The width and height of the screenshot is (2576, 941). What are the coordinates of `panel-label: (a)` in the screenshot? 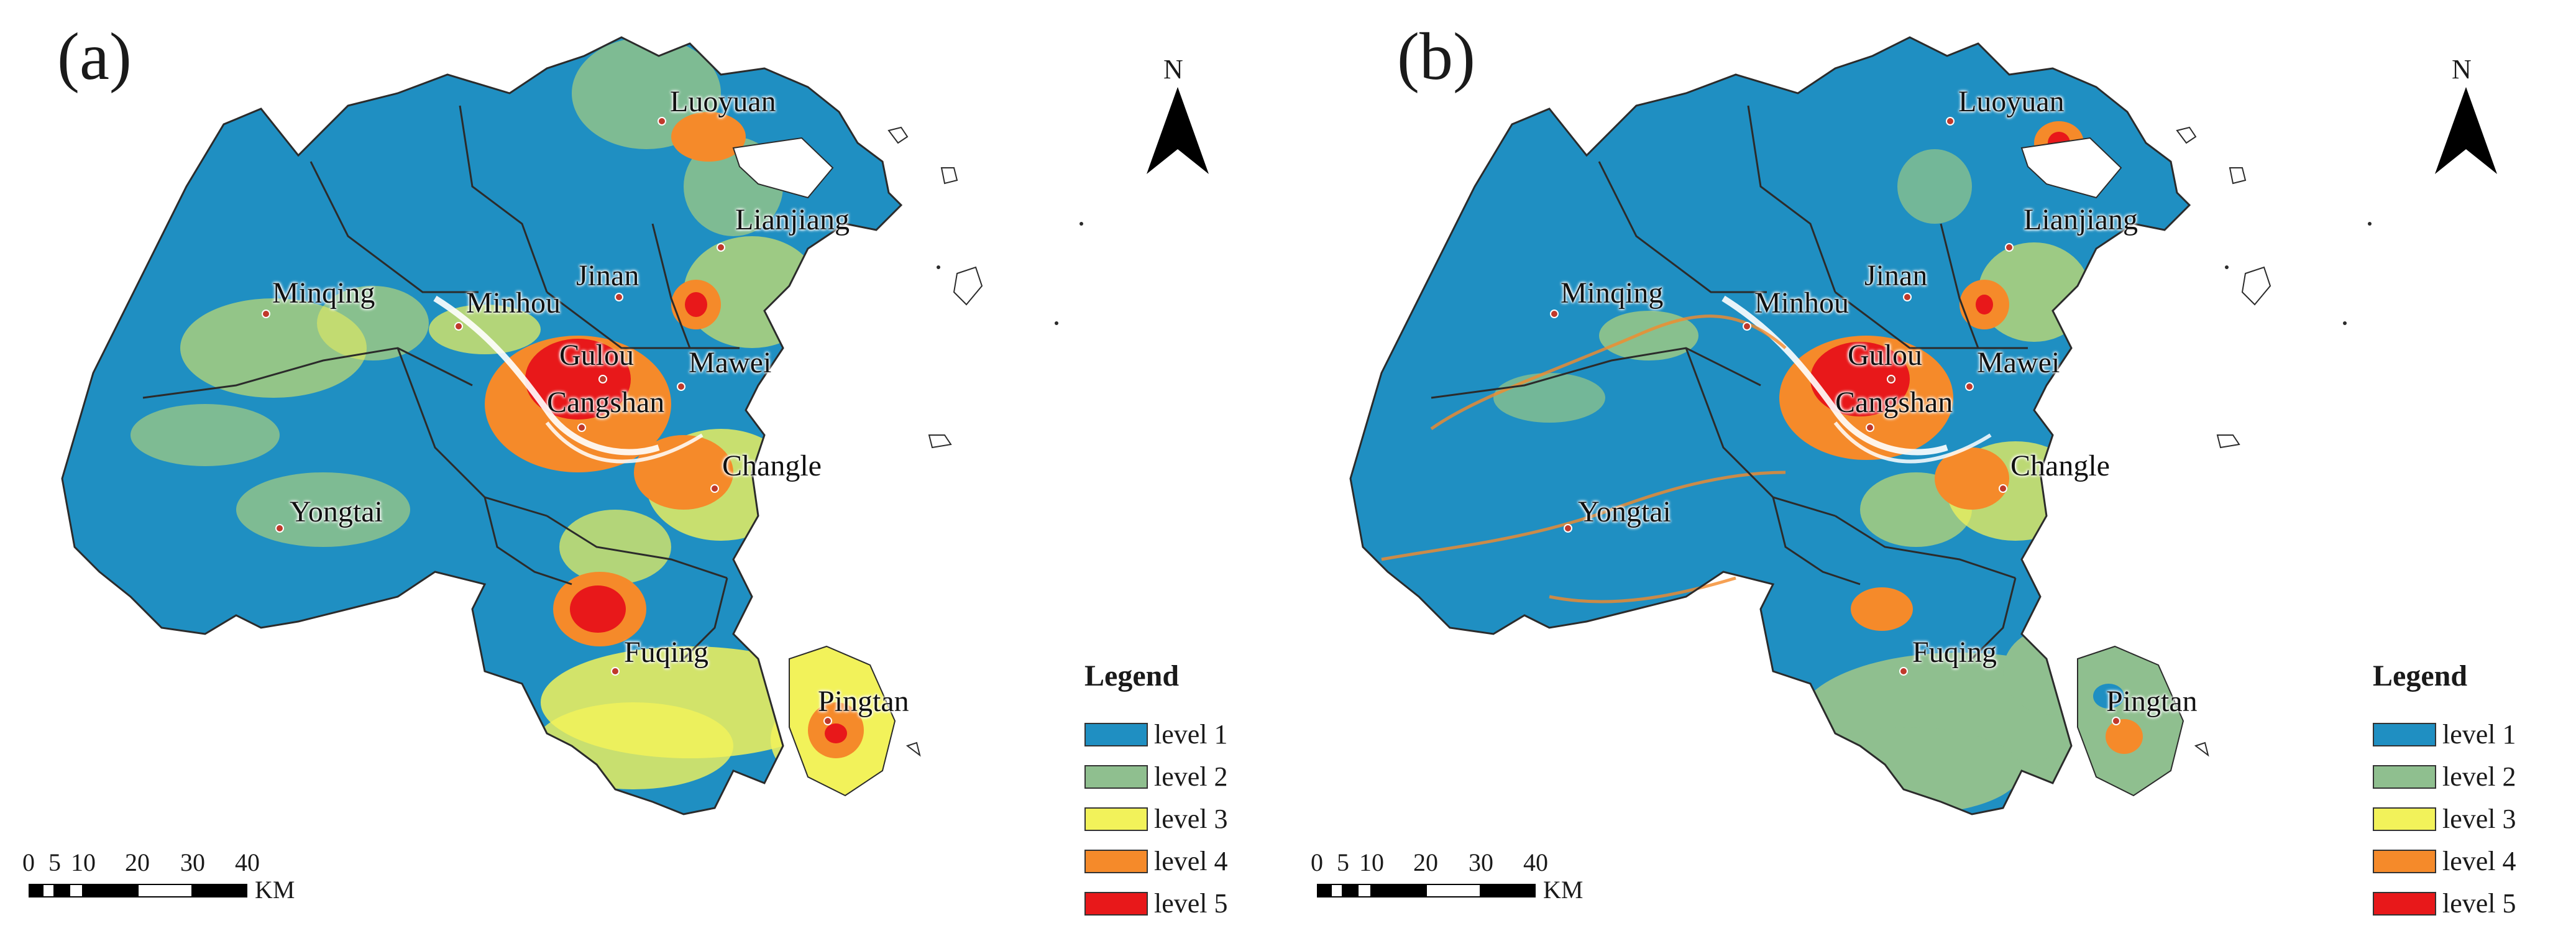 It's located at (94, 57).